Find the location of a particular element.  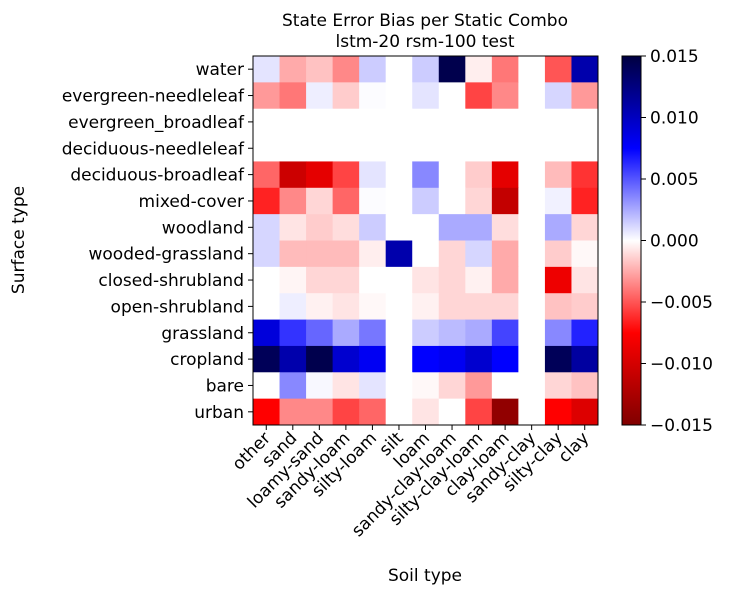

colorbar-tick-label: −0.005 is located at coordinates (681, 303).